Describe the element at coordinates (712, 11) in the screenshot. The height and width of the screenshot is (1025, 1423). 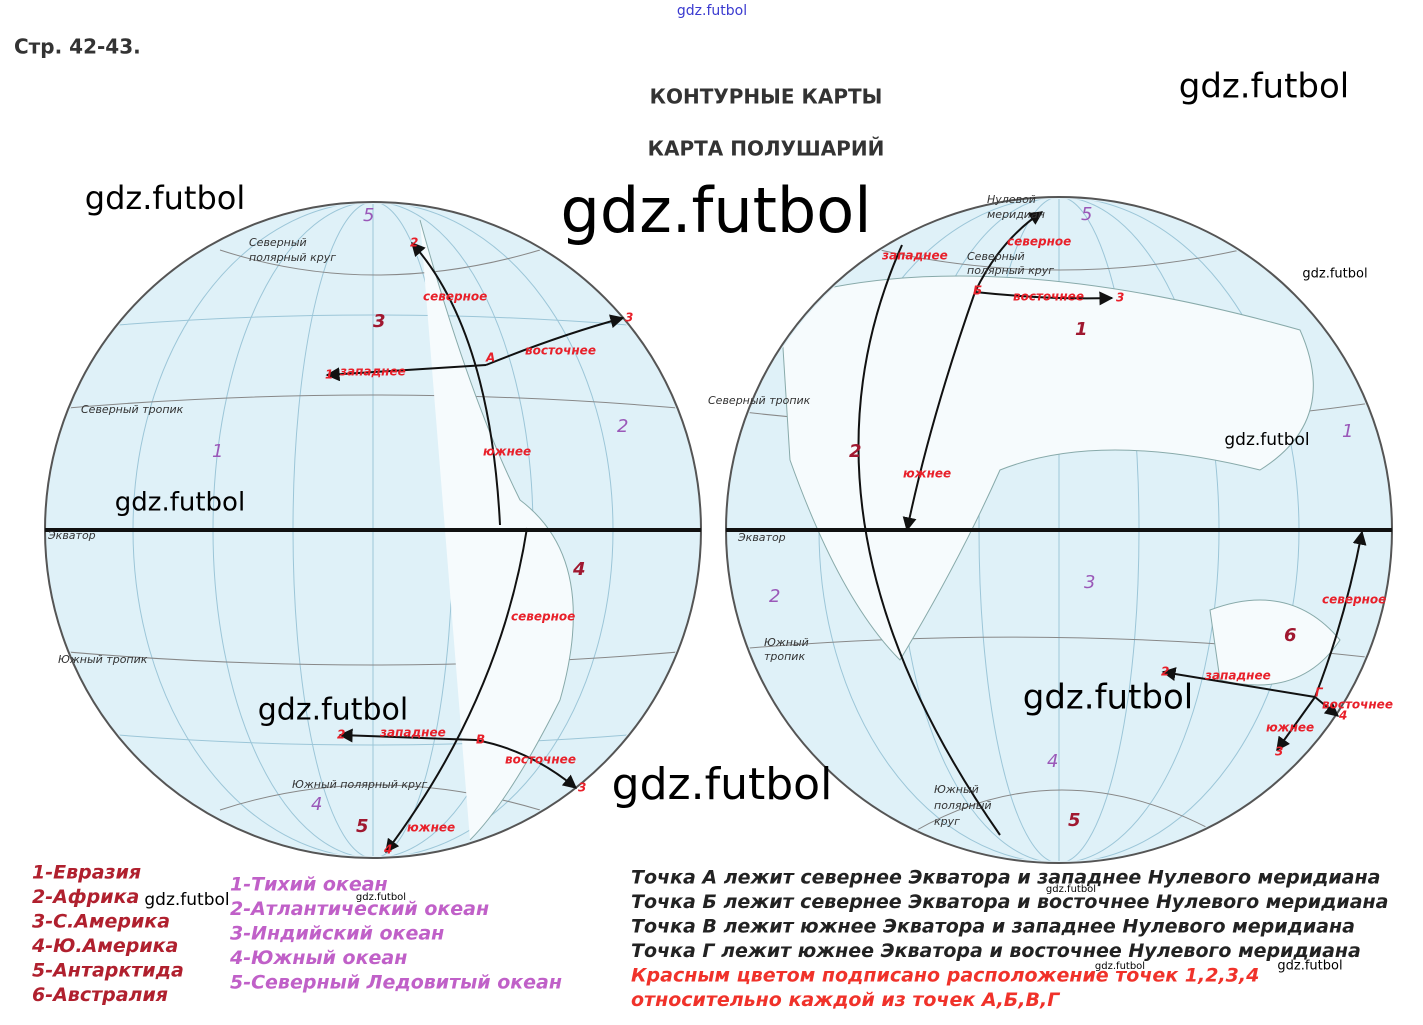
I see `site-link: gdz.futbol` at that location.